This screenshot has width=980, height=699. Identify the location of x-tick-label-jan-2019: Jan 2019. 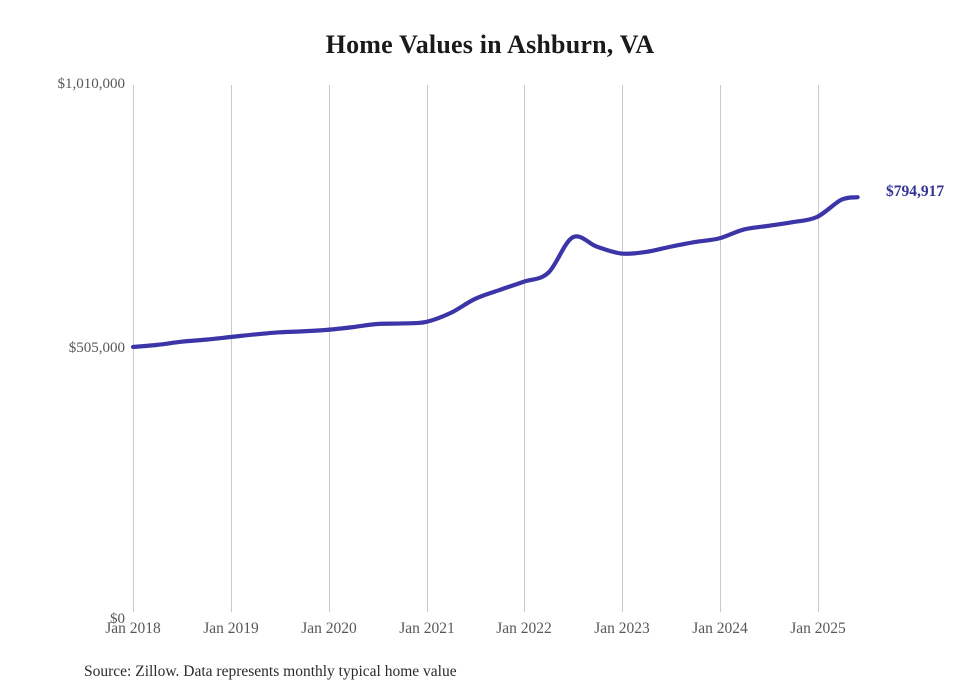
(231, 628).